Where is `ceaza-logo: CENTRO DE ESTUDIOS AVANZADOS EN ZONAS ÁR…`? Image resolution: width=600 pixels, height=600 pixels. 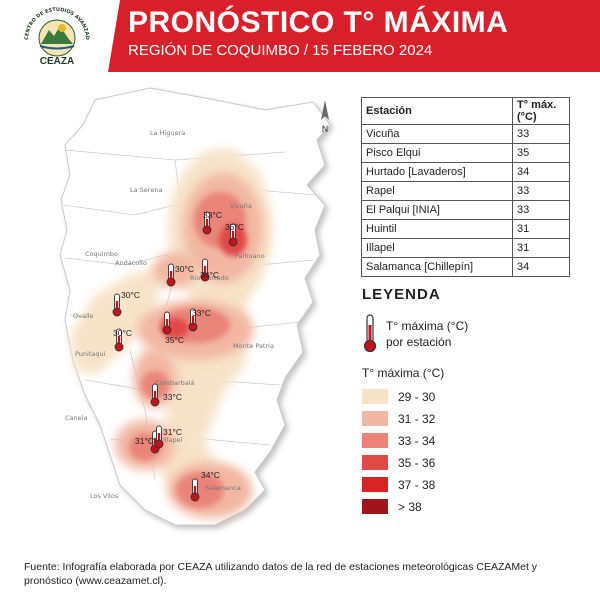 ceaza-logo: CENTRO DE ESTUDIOS AVANZADOS EN ZONAS ÁR… is located at coordinates (54, 36).